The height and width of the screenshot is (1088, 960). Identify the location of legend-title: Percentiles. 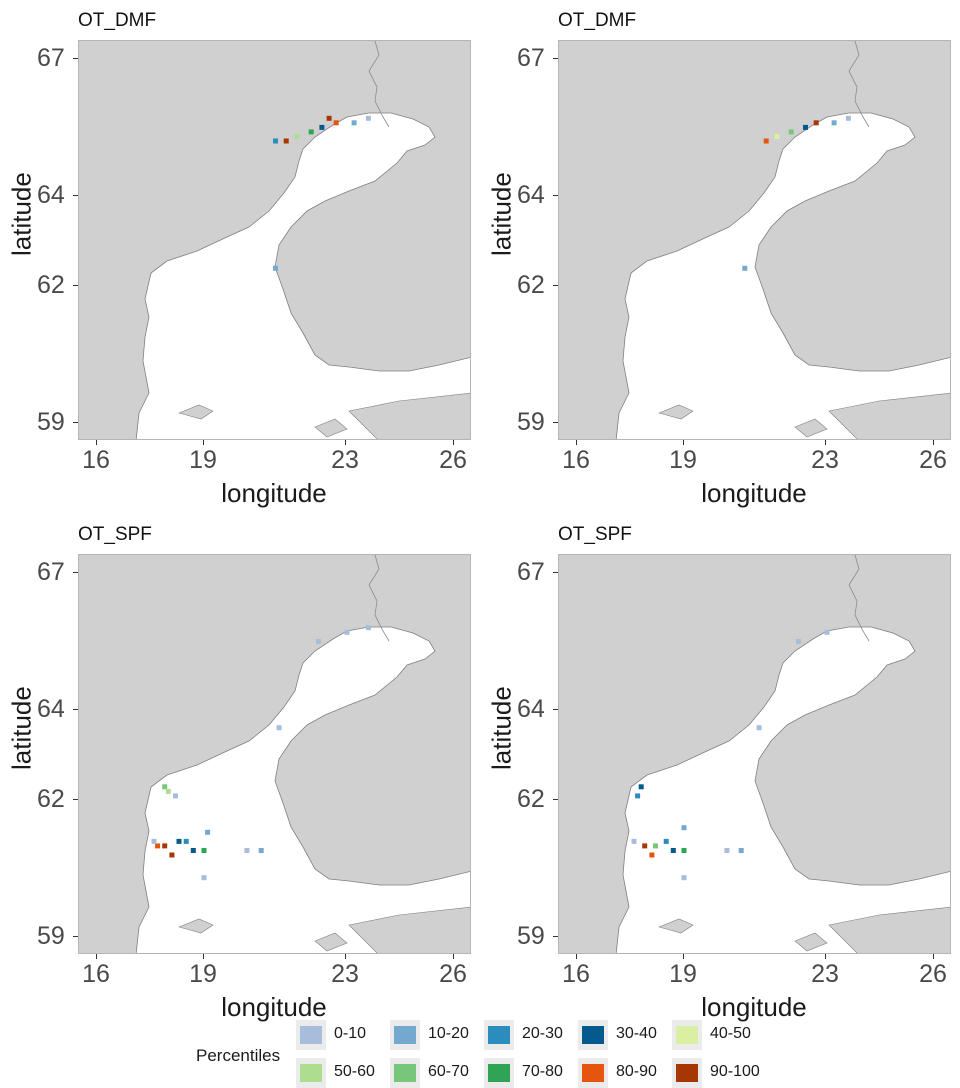
(238, 1055).